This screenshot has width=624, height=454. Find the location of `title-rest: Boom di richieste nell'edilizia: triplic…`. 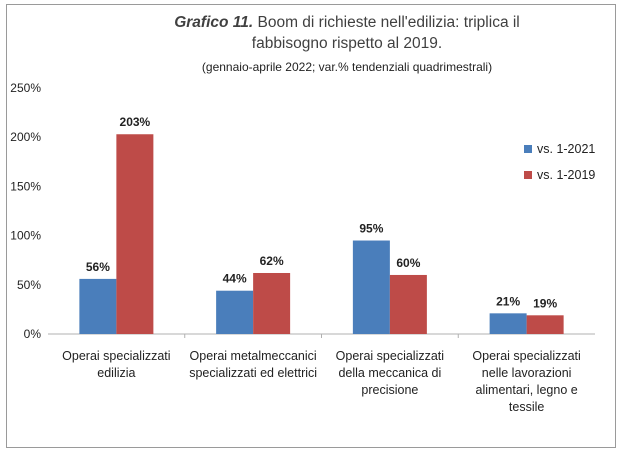

title-rest: Boom di richieste nell'edilizia: triplic… is located at coordinates (385, 33).